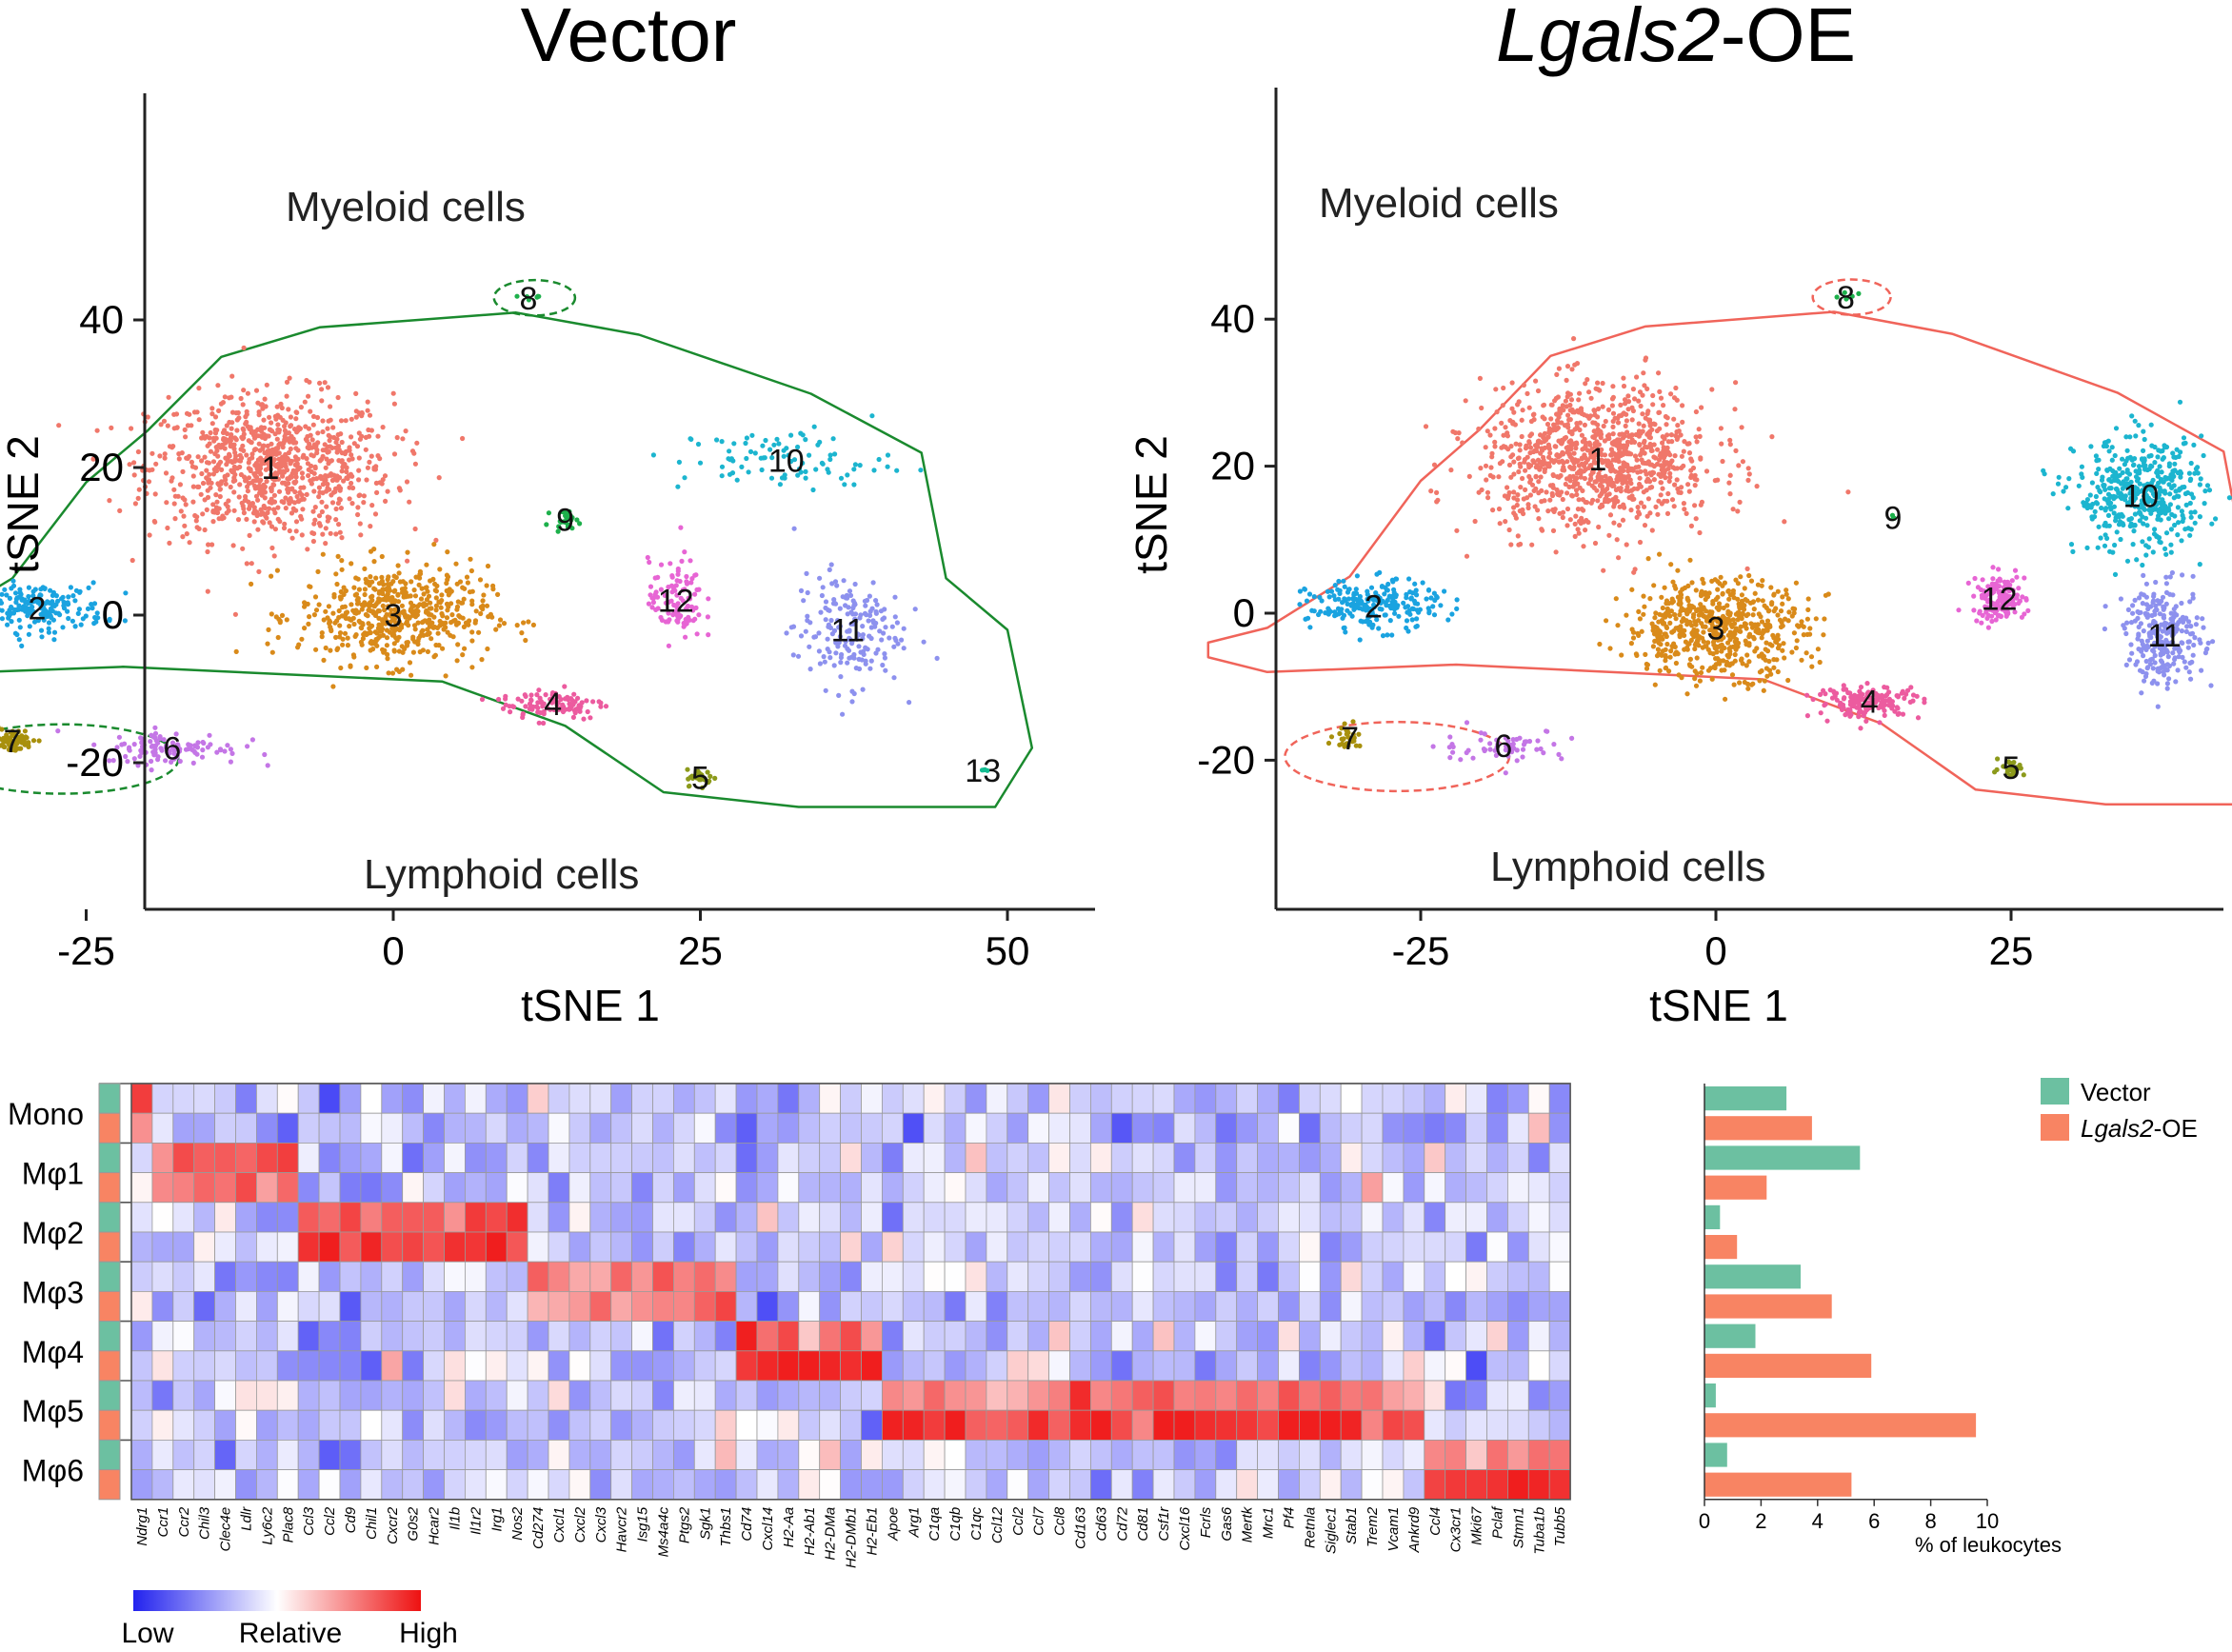  Describe the element at coordinates (935, 1524) in the screenshot. I see `gene-label: C1qa` at that location.